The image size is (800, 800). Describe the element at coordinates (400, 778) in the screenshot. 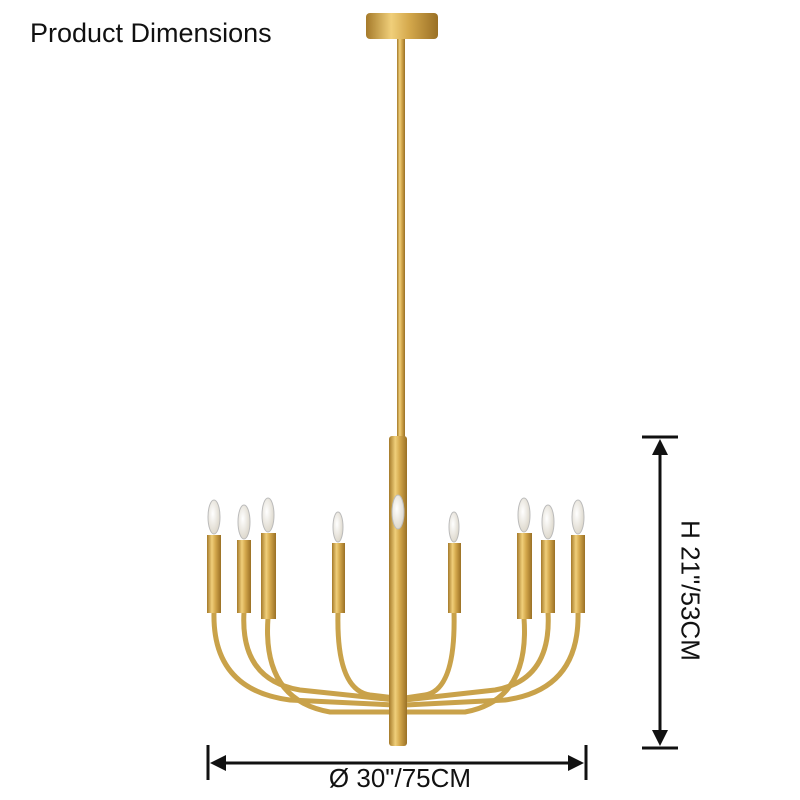

I see `width-label: Ø 30"/75CM` at that location.